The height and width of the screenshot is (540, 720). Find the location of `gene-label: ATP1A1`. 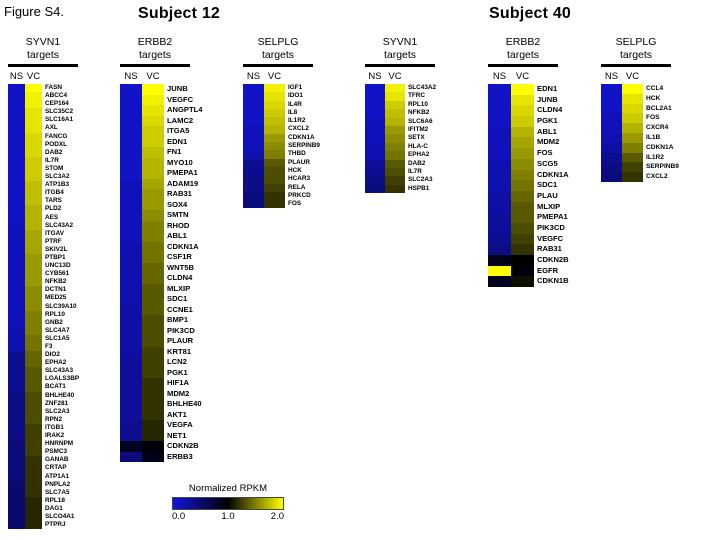

gene-label: ATP1A1 is located at coordinates (57, 476).